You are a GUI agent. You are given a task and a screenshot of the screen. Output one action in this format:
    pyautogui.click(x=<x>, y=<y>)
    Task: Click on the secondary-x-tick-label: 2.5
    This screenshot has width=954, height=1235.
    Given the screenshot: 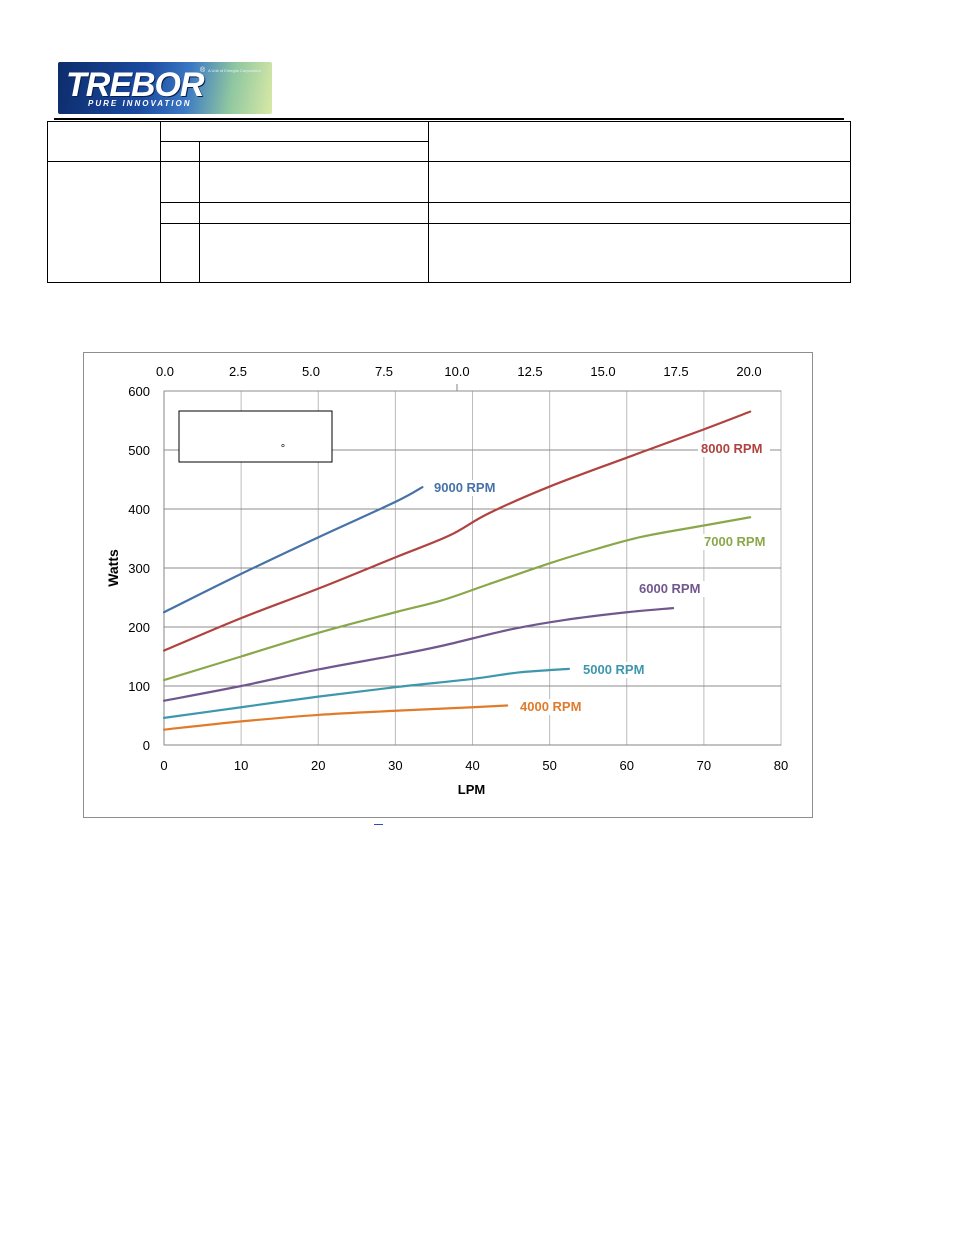 What is the action you would take?
    pyautogui.click(x=238, y=371)
    